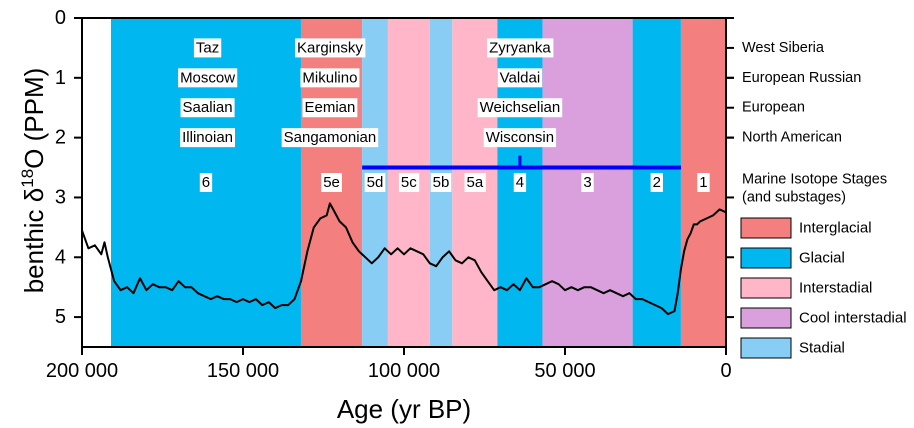 The height and width of the screenshot is (428, 914). I want to click on stage-name-zyryanka-bg, so click(520, 48).